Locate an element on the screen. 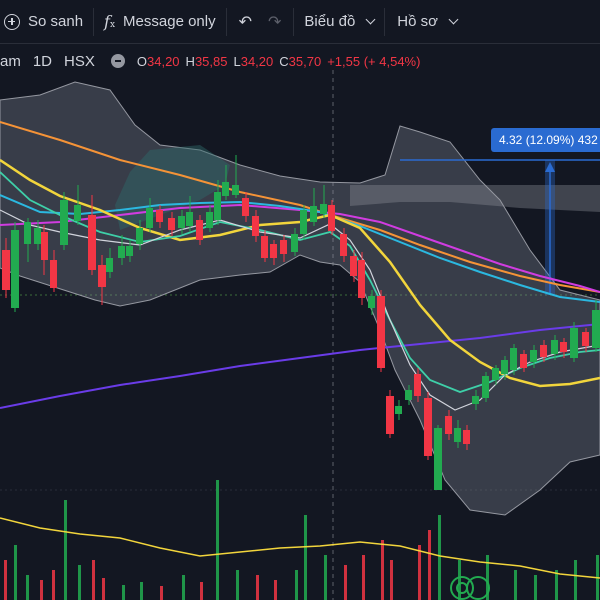  redo-button: ↷ is located at coordinates (276, 22).